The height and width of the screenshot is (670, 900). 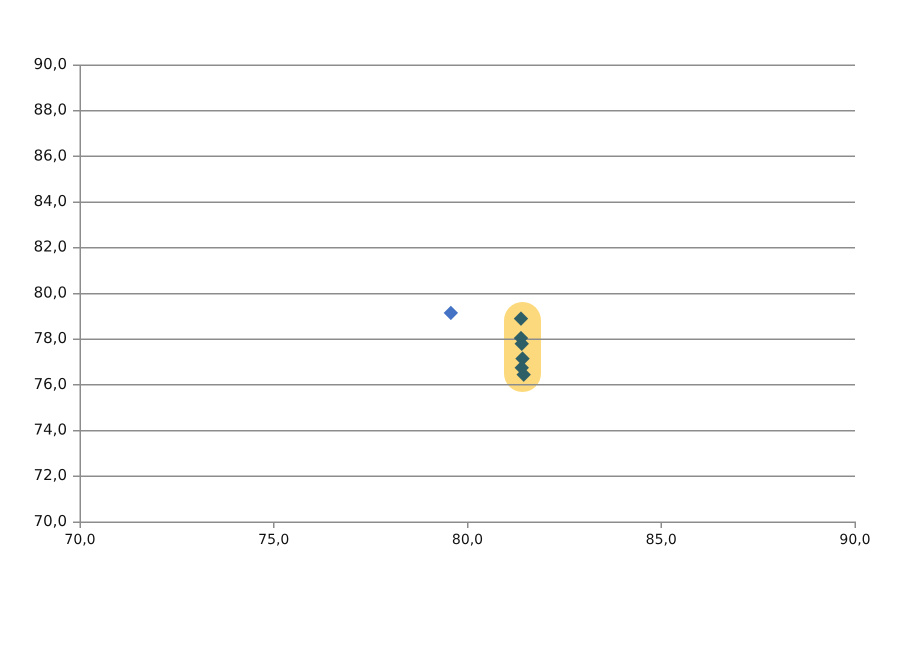 What do you see at coordinates (50, 475) in the screenshot?
I see `y-tick-label: 72,0` at bounding box center [50, 475].